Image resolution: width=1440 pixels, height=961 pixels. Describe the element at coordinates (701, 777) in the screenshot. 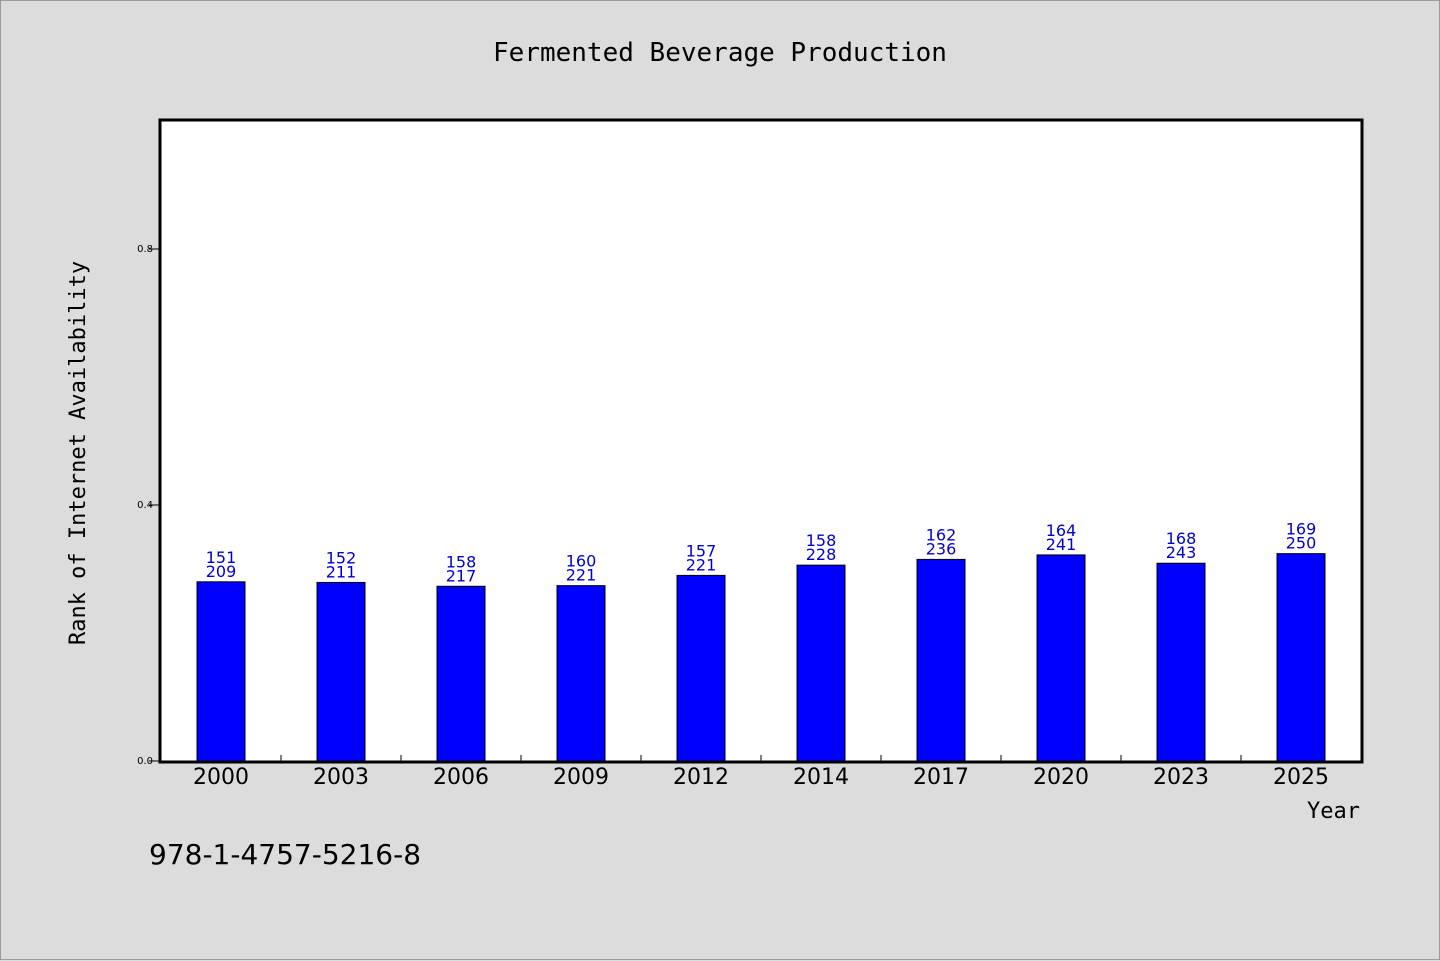

I see `x-tick-label: 2012` at that location.